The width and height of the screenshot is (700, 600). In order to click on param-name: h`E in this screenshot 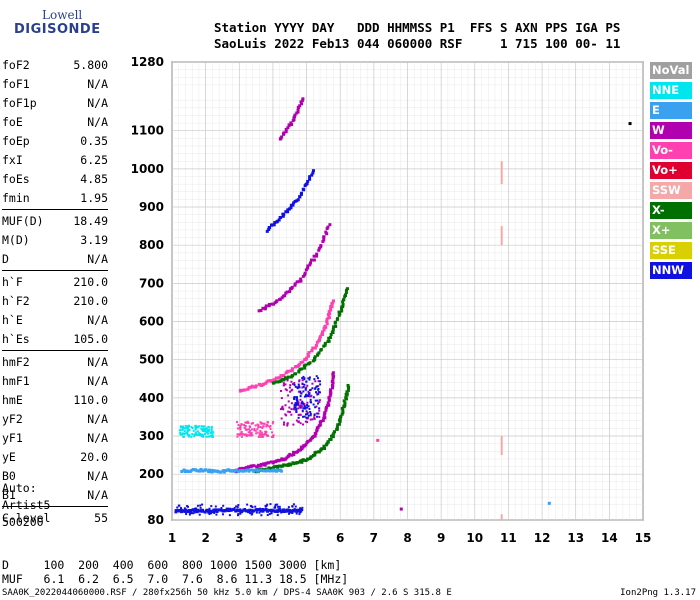, I will do `click(12, 320)`.